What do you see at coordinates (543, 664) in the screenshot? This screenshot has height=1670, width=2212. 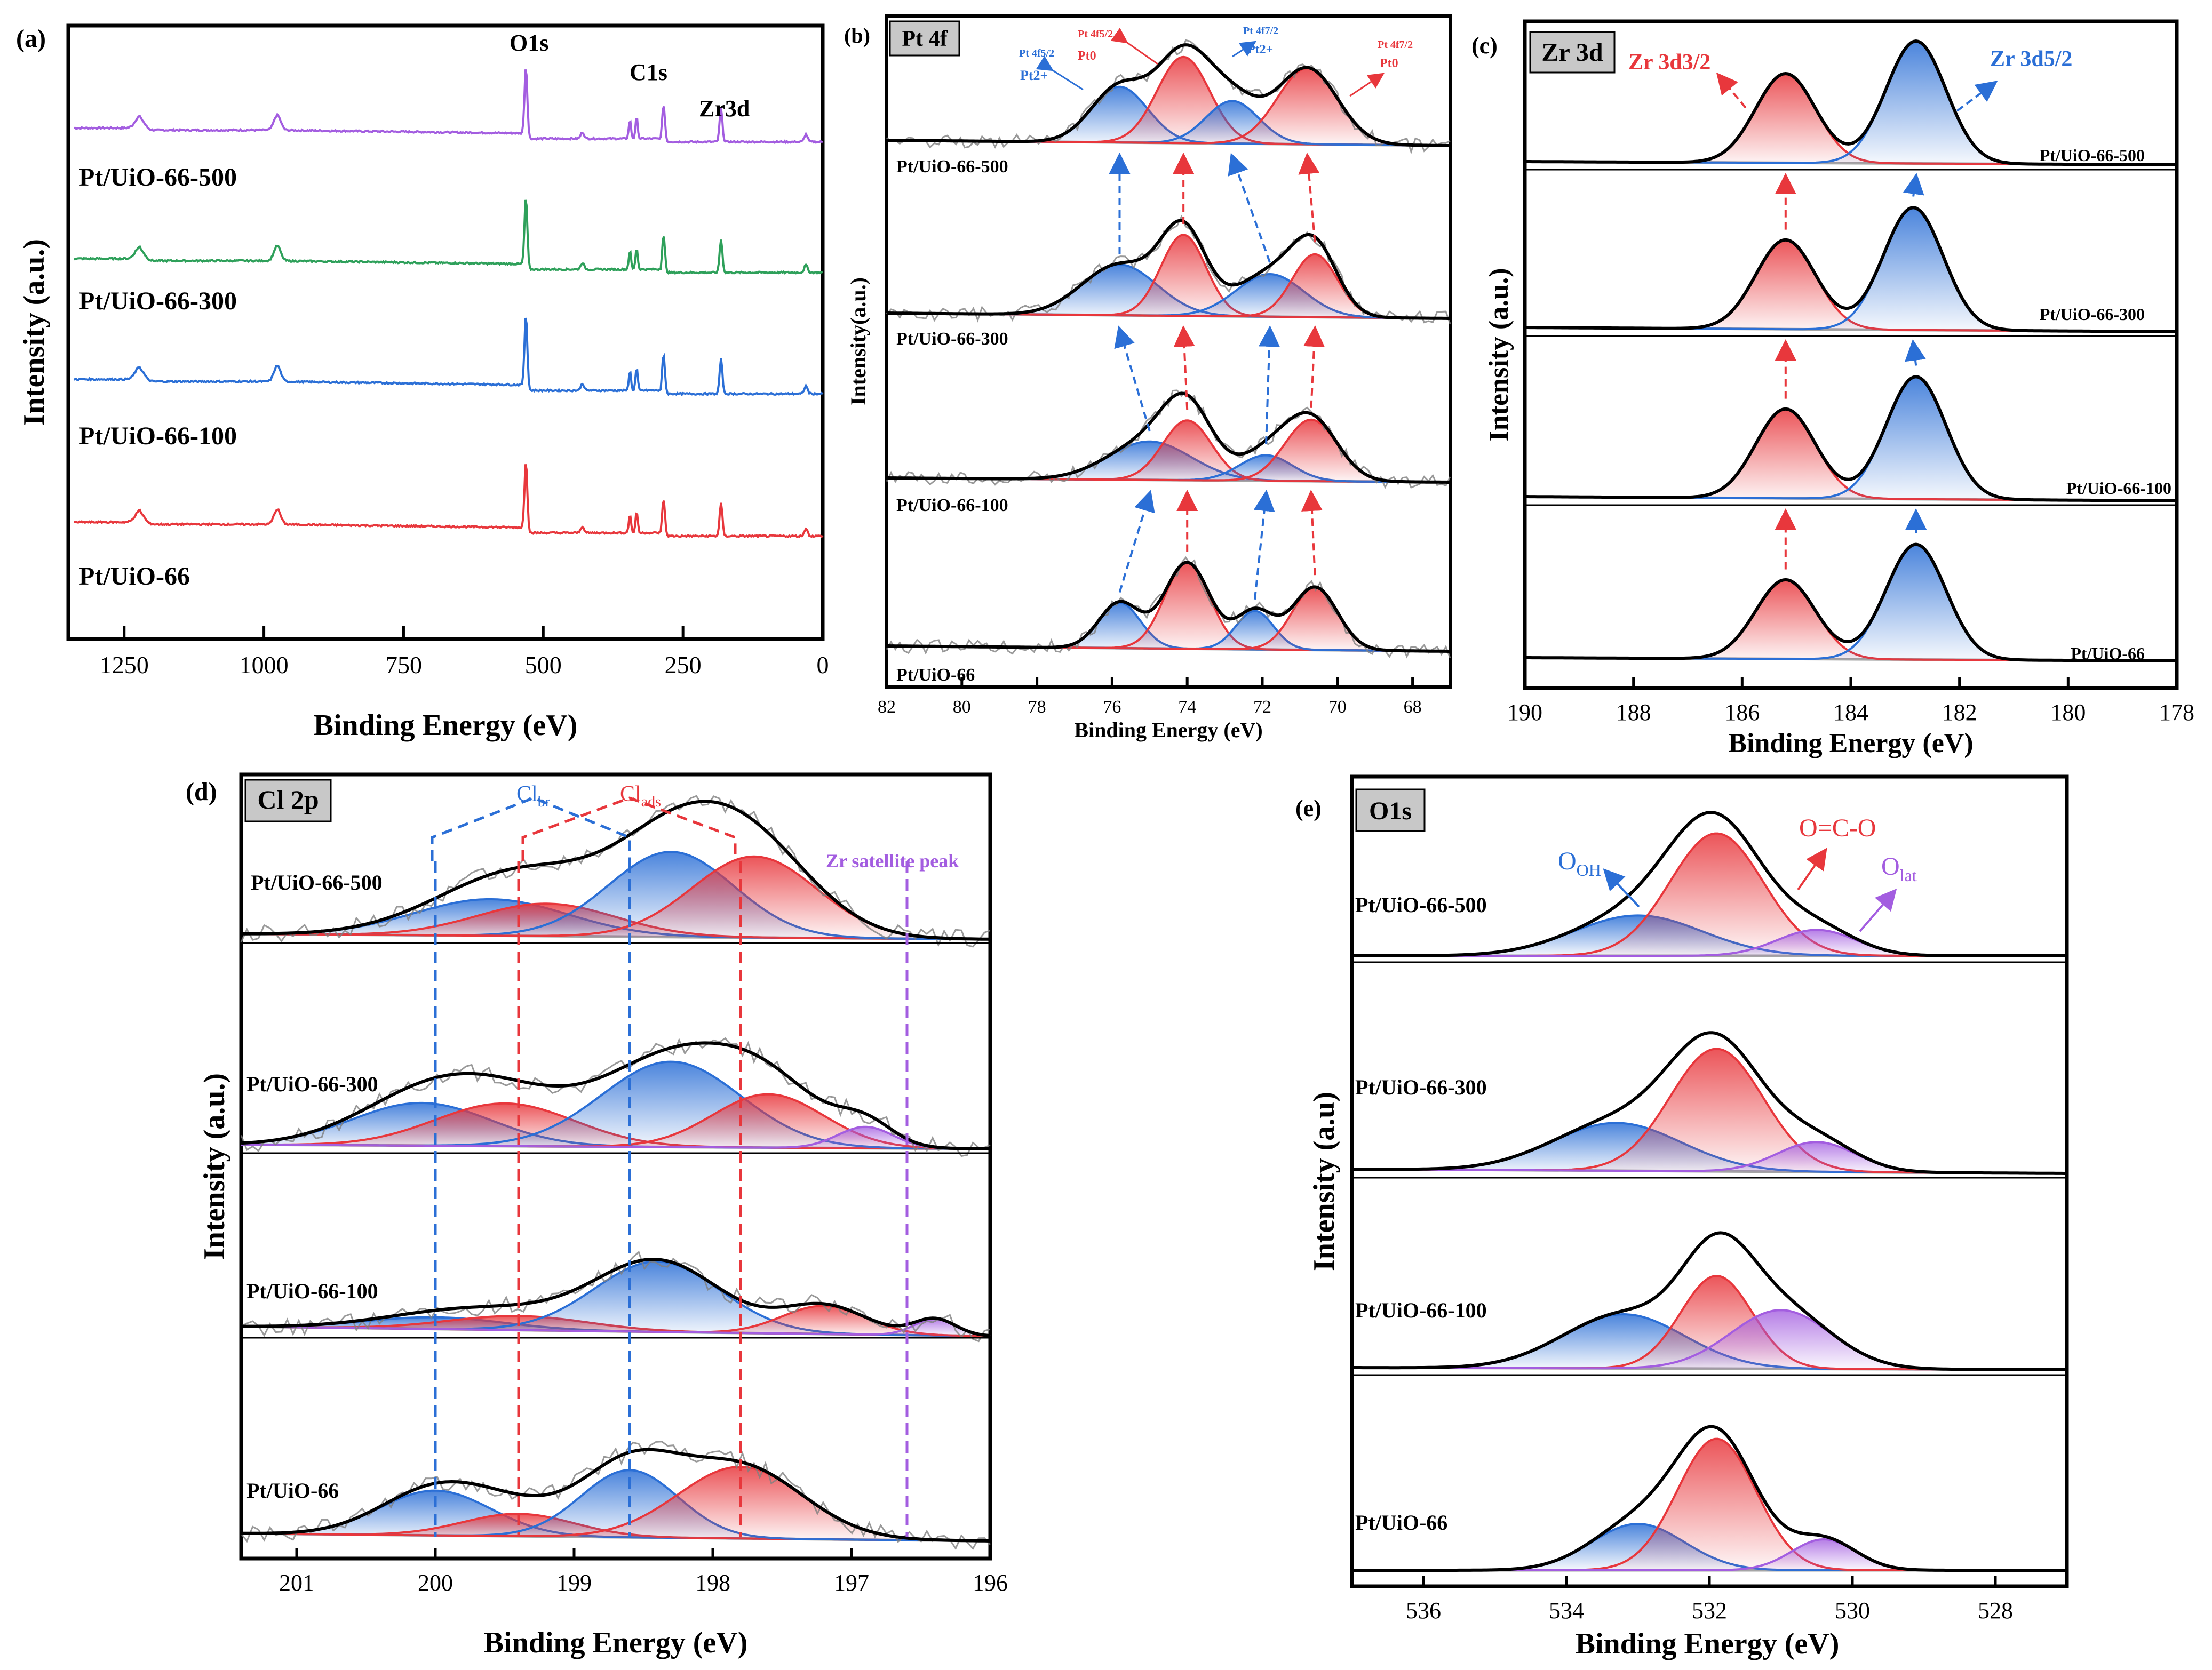 I see `x-tick-label: 500` at bounding box center [543, 664].